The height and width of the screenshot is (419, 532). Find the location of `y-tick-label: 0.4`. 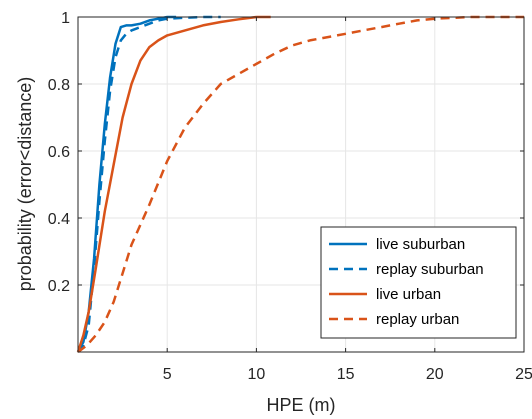

y-tick-label: 0.4 is located at coordinates (59, 219).